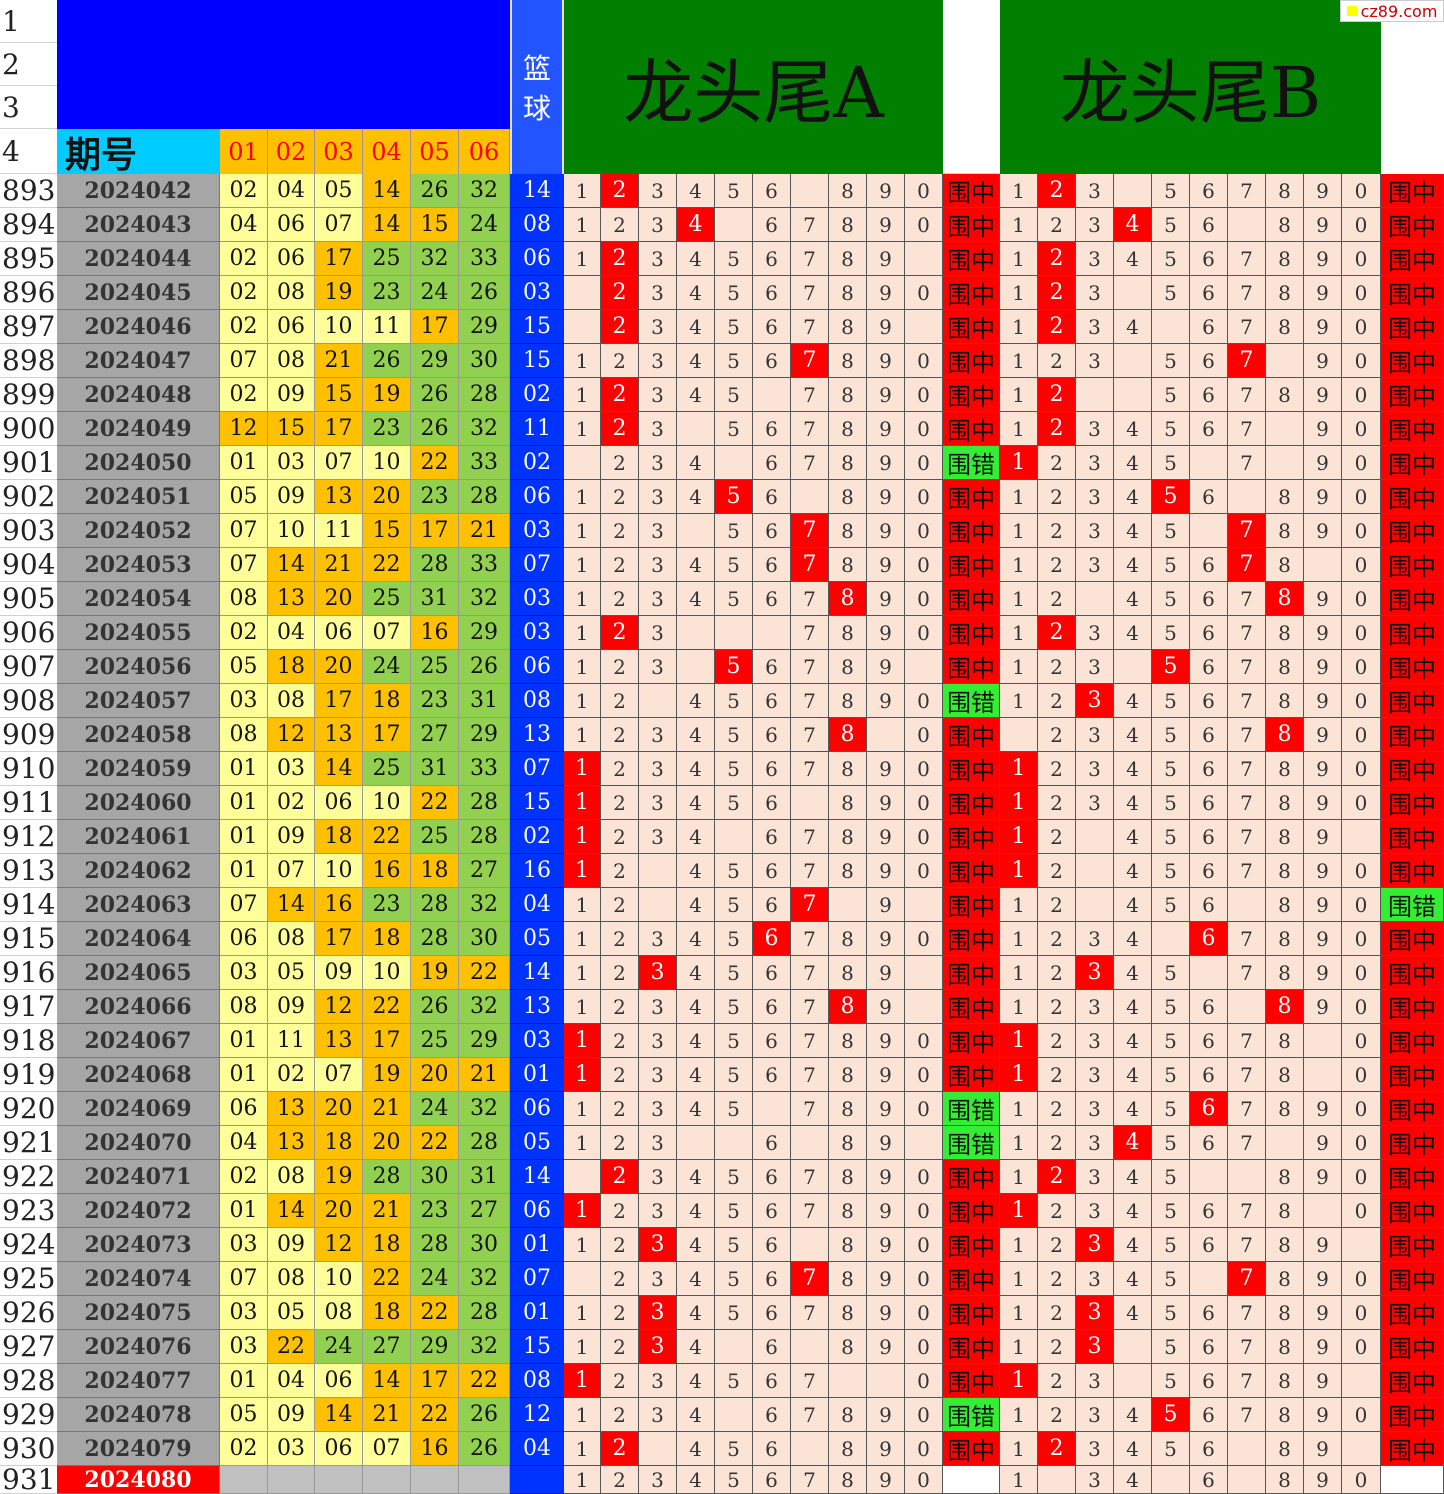 The width and height of the screenshot is (1444, 1494). What do you see at coordinates (138, 293) in the screenshot?
I see `issue-number: 2024045` at bounding box center [138, 293].